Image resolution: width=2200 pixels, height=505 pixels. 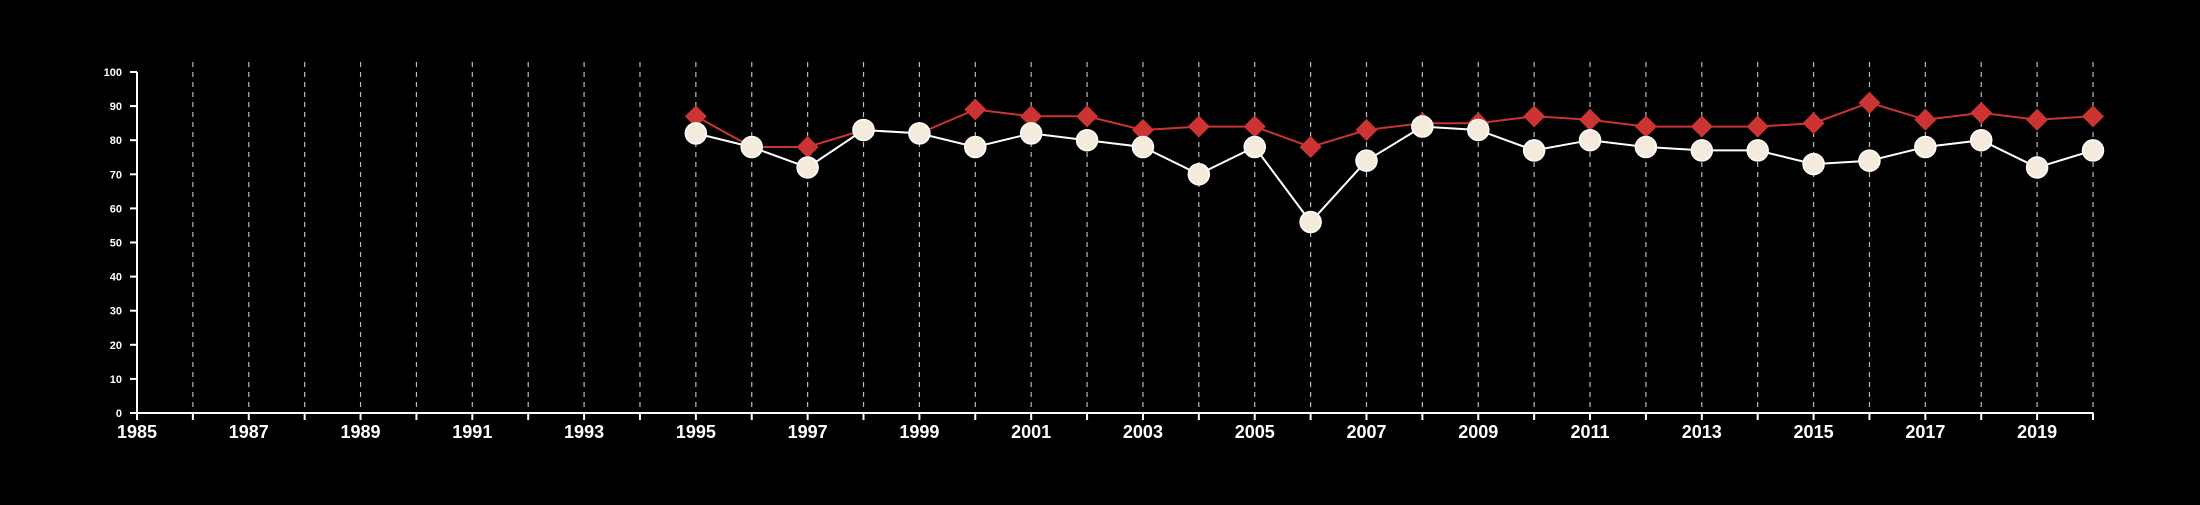 I want to click on y-tick-label: 20, so click(x=116, y=346).